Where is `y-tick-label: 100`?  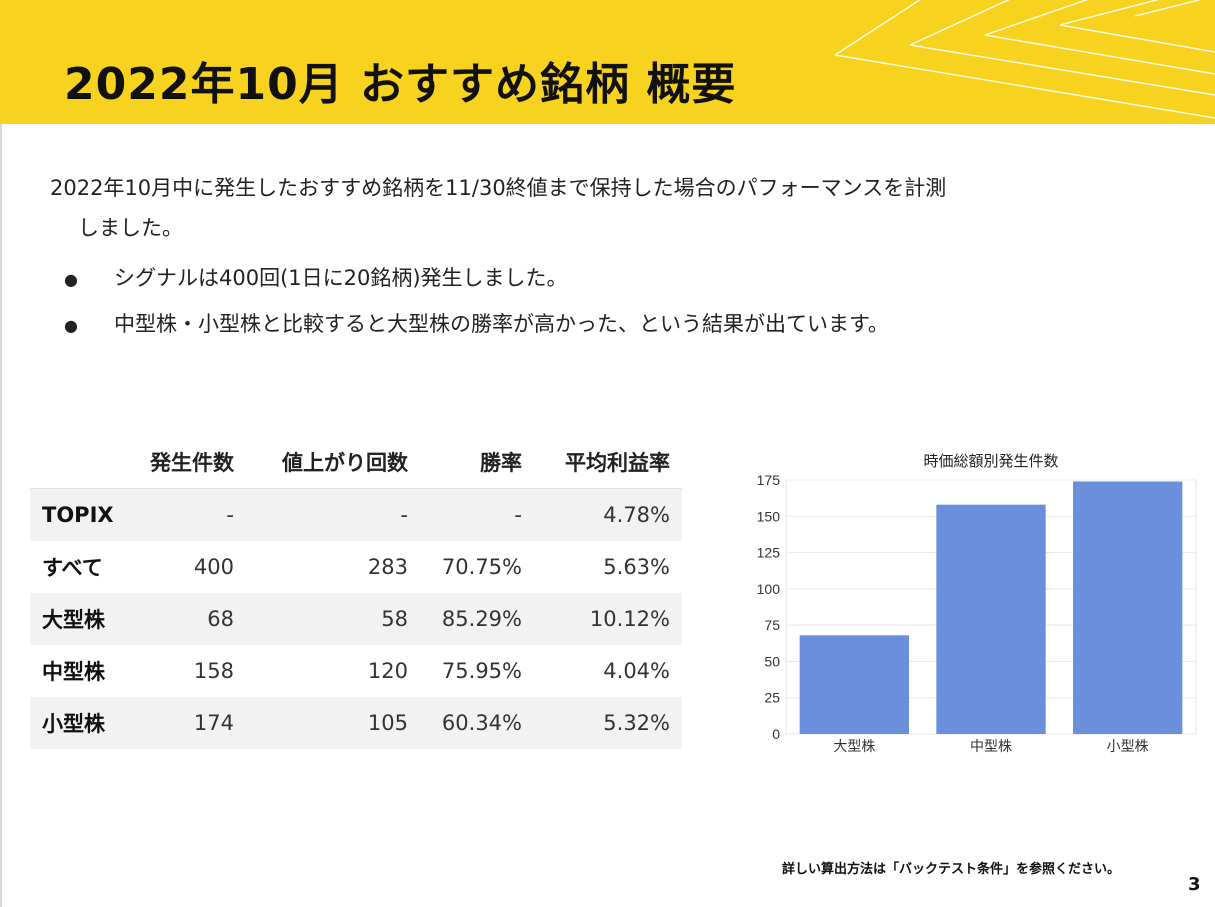 y-tick-label: 100 is located at coordinates (769, 589).